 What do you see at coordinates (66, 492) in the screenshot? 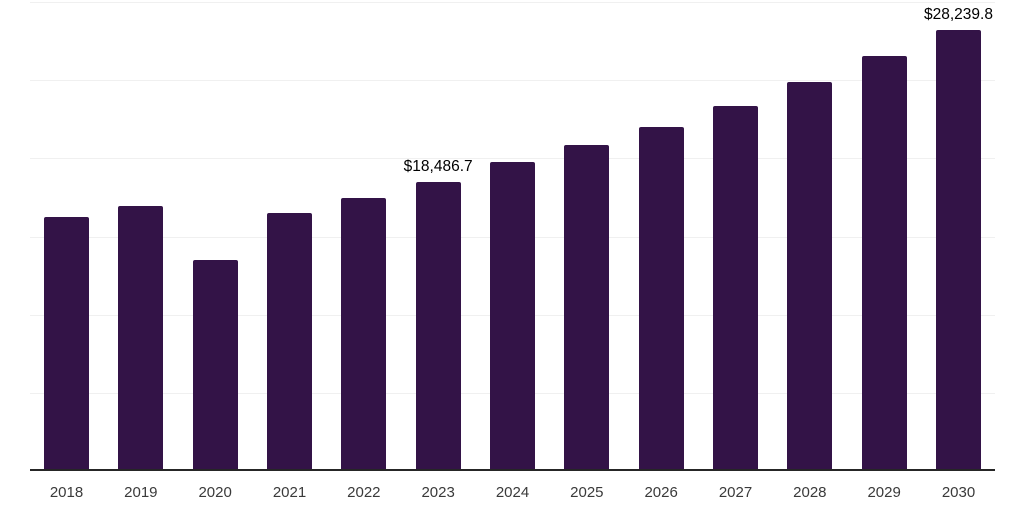
I see `x-tick-label-2018: 2018` at bounding box center [66, 492].